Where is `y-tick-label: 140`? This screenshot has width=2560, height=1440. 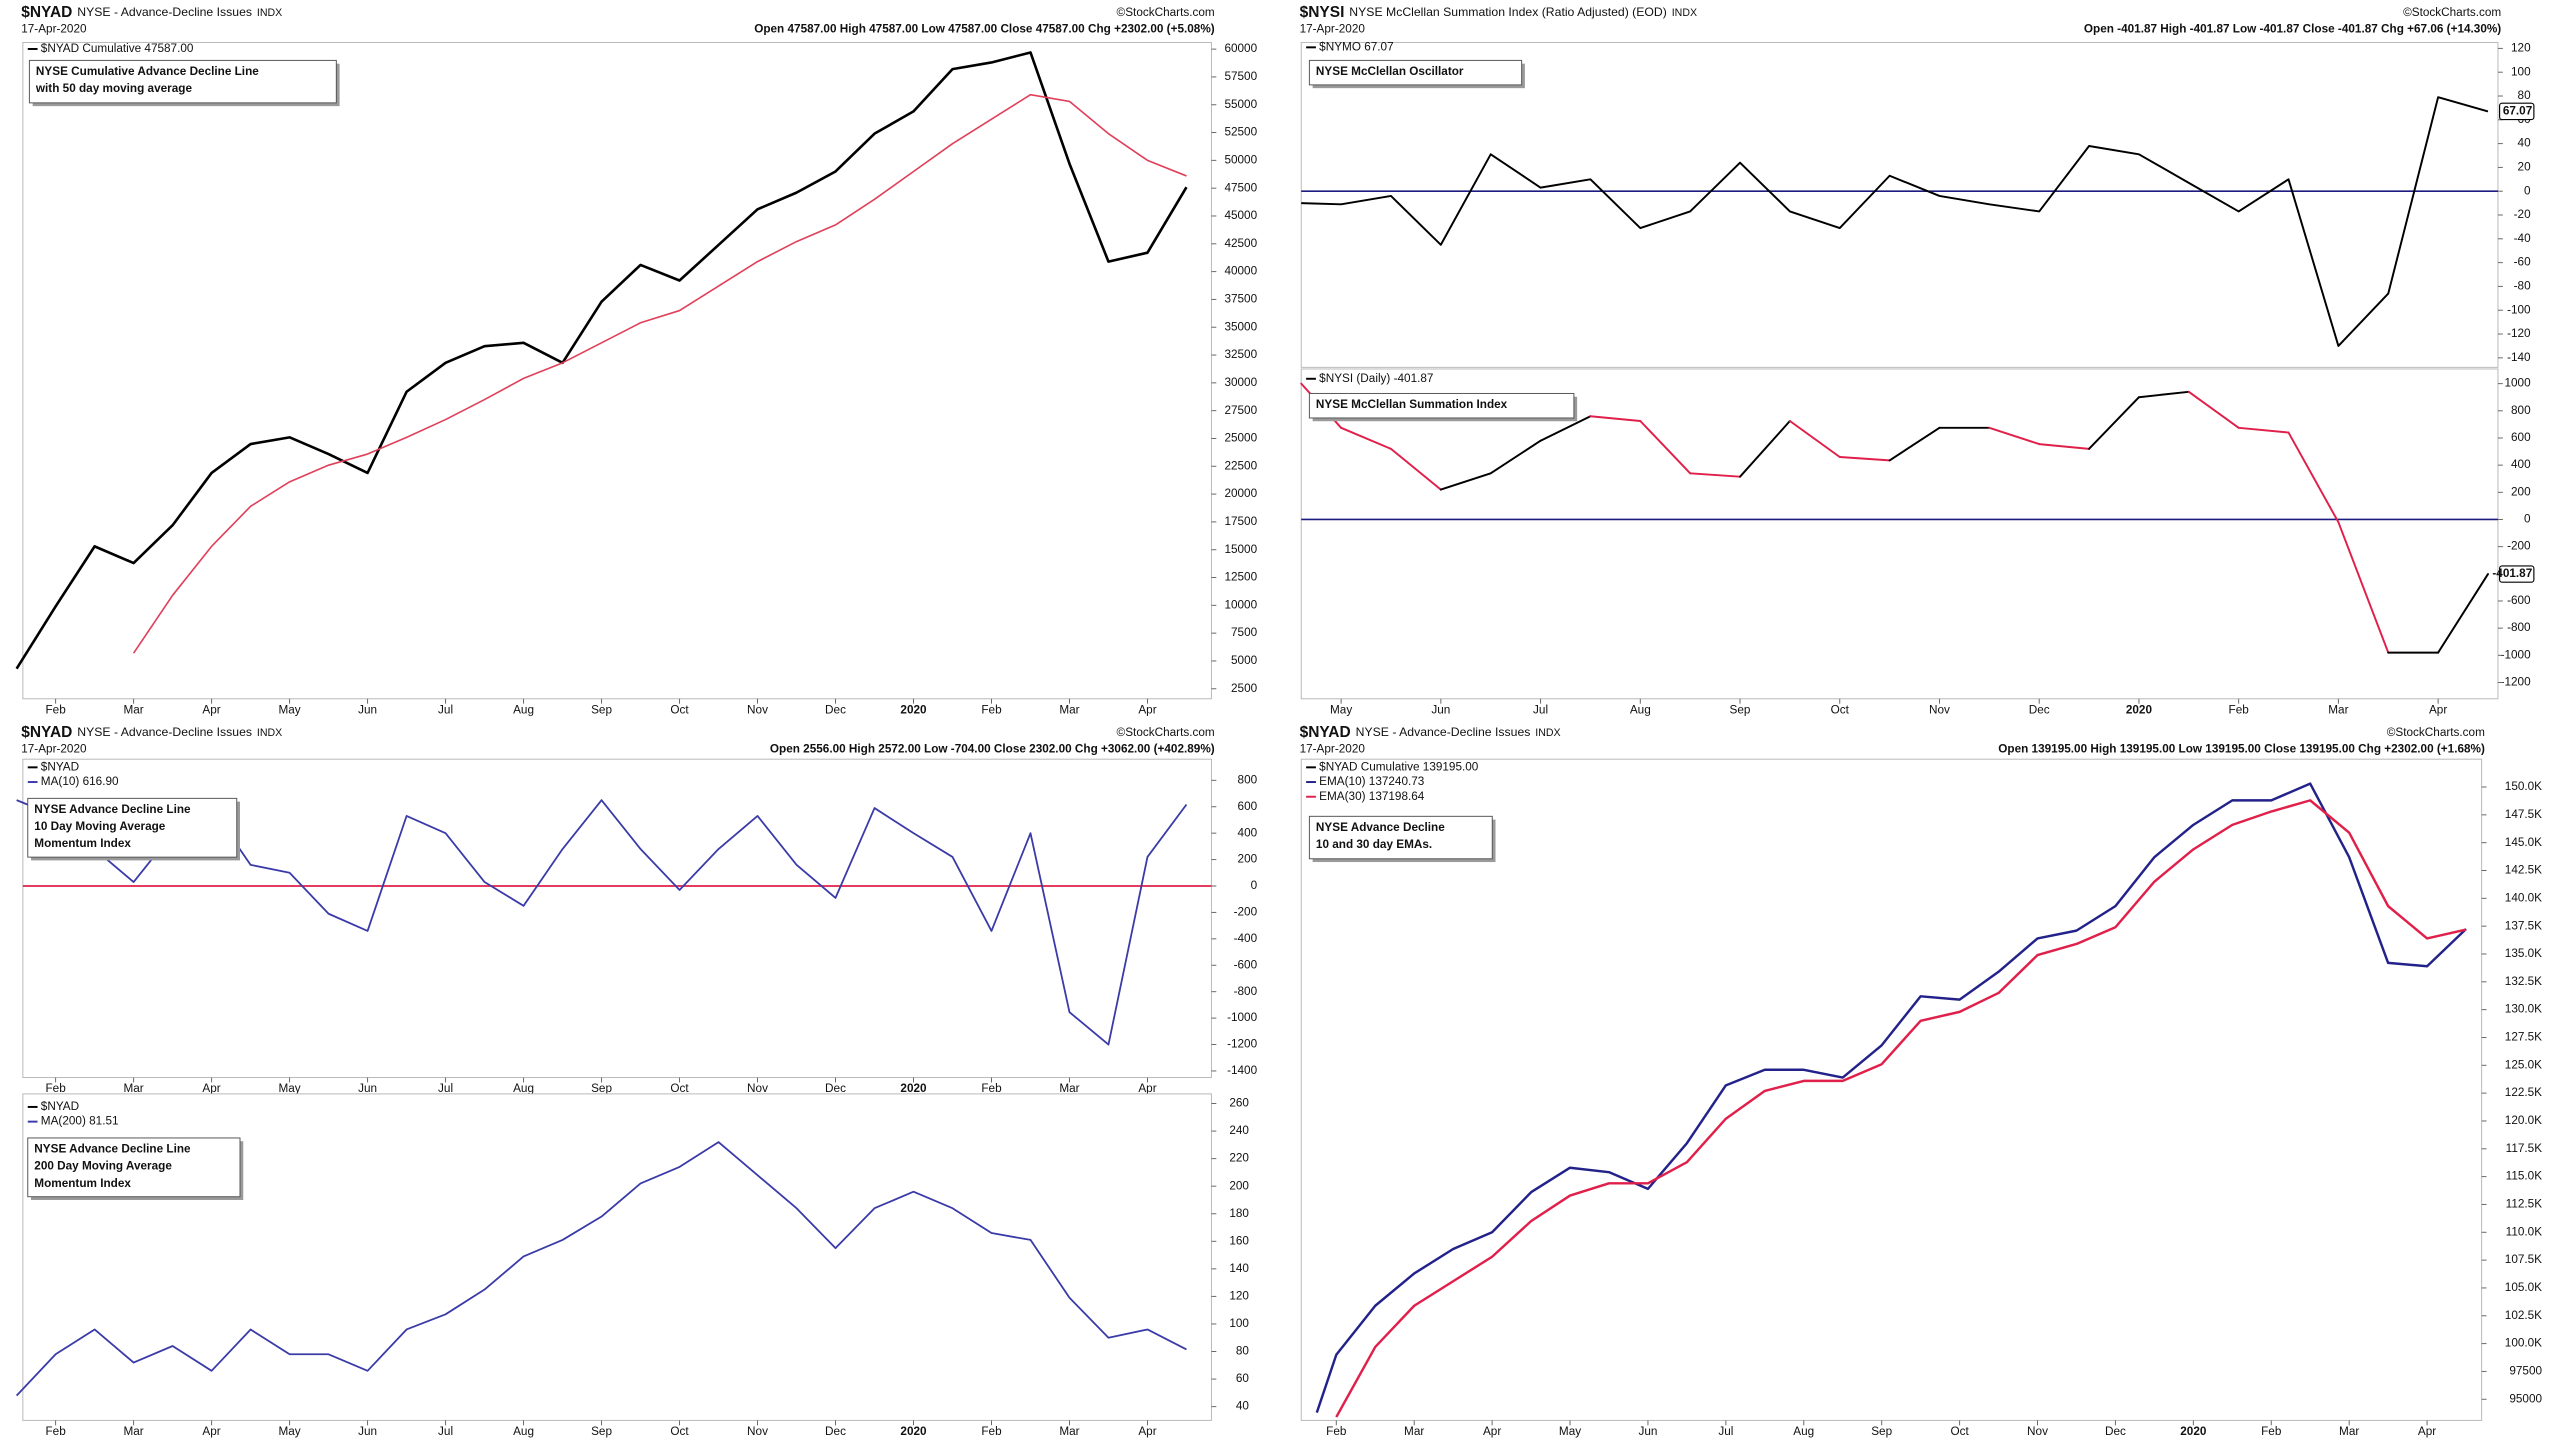 y-tick-label: 140 is located at coordinates (1239, 1268).